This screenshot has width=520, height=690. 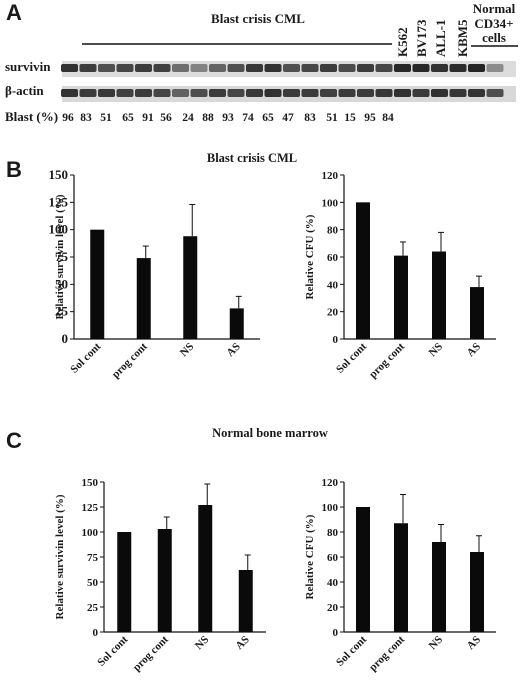 I want to click on panel-c-letter: C, so click(x=14, y=440).